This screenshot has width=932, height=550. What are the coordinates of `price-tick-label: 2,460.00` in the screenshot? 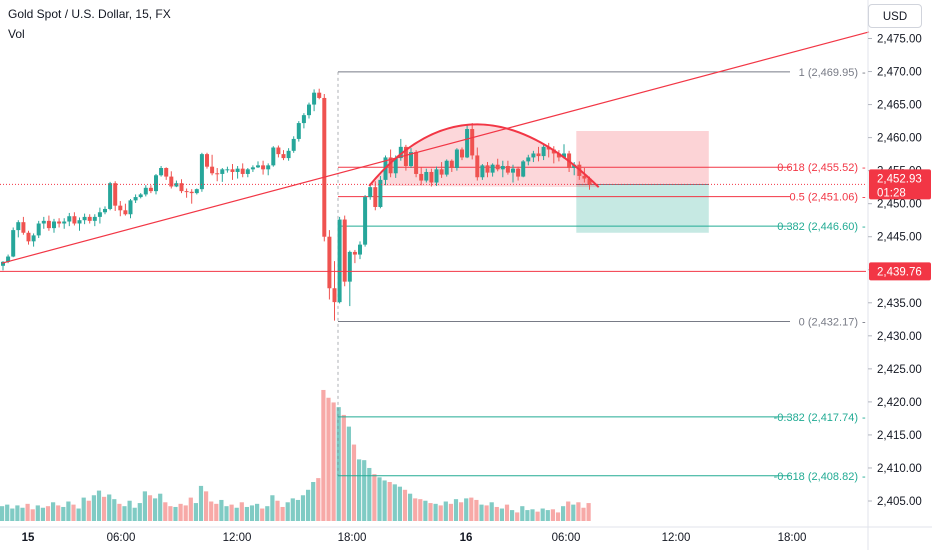 It's located at (899, 139).